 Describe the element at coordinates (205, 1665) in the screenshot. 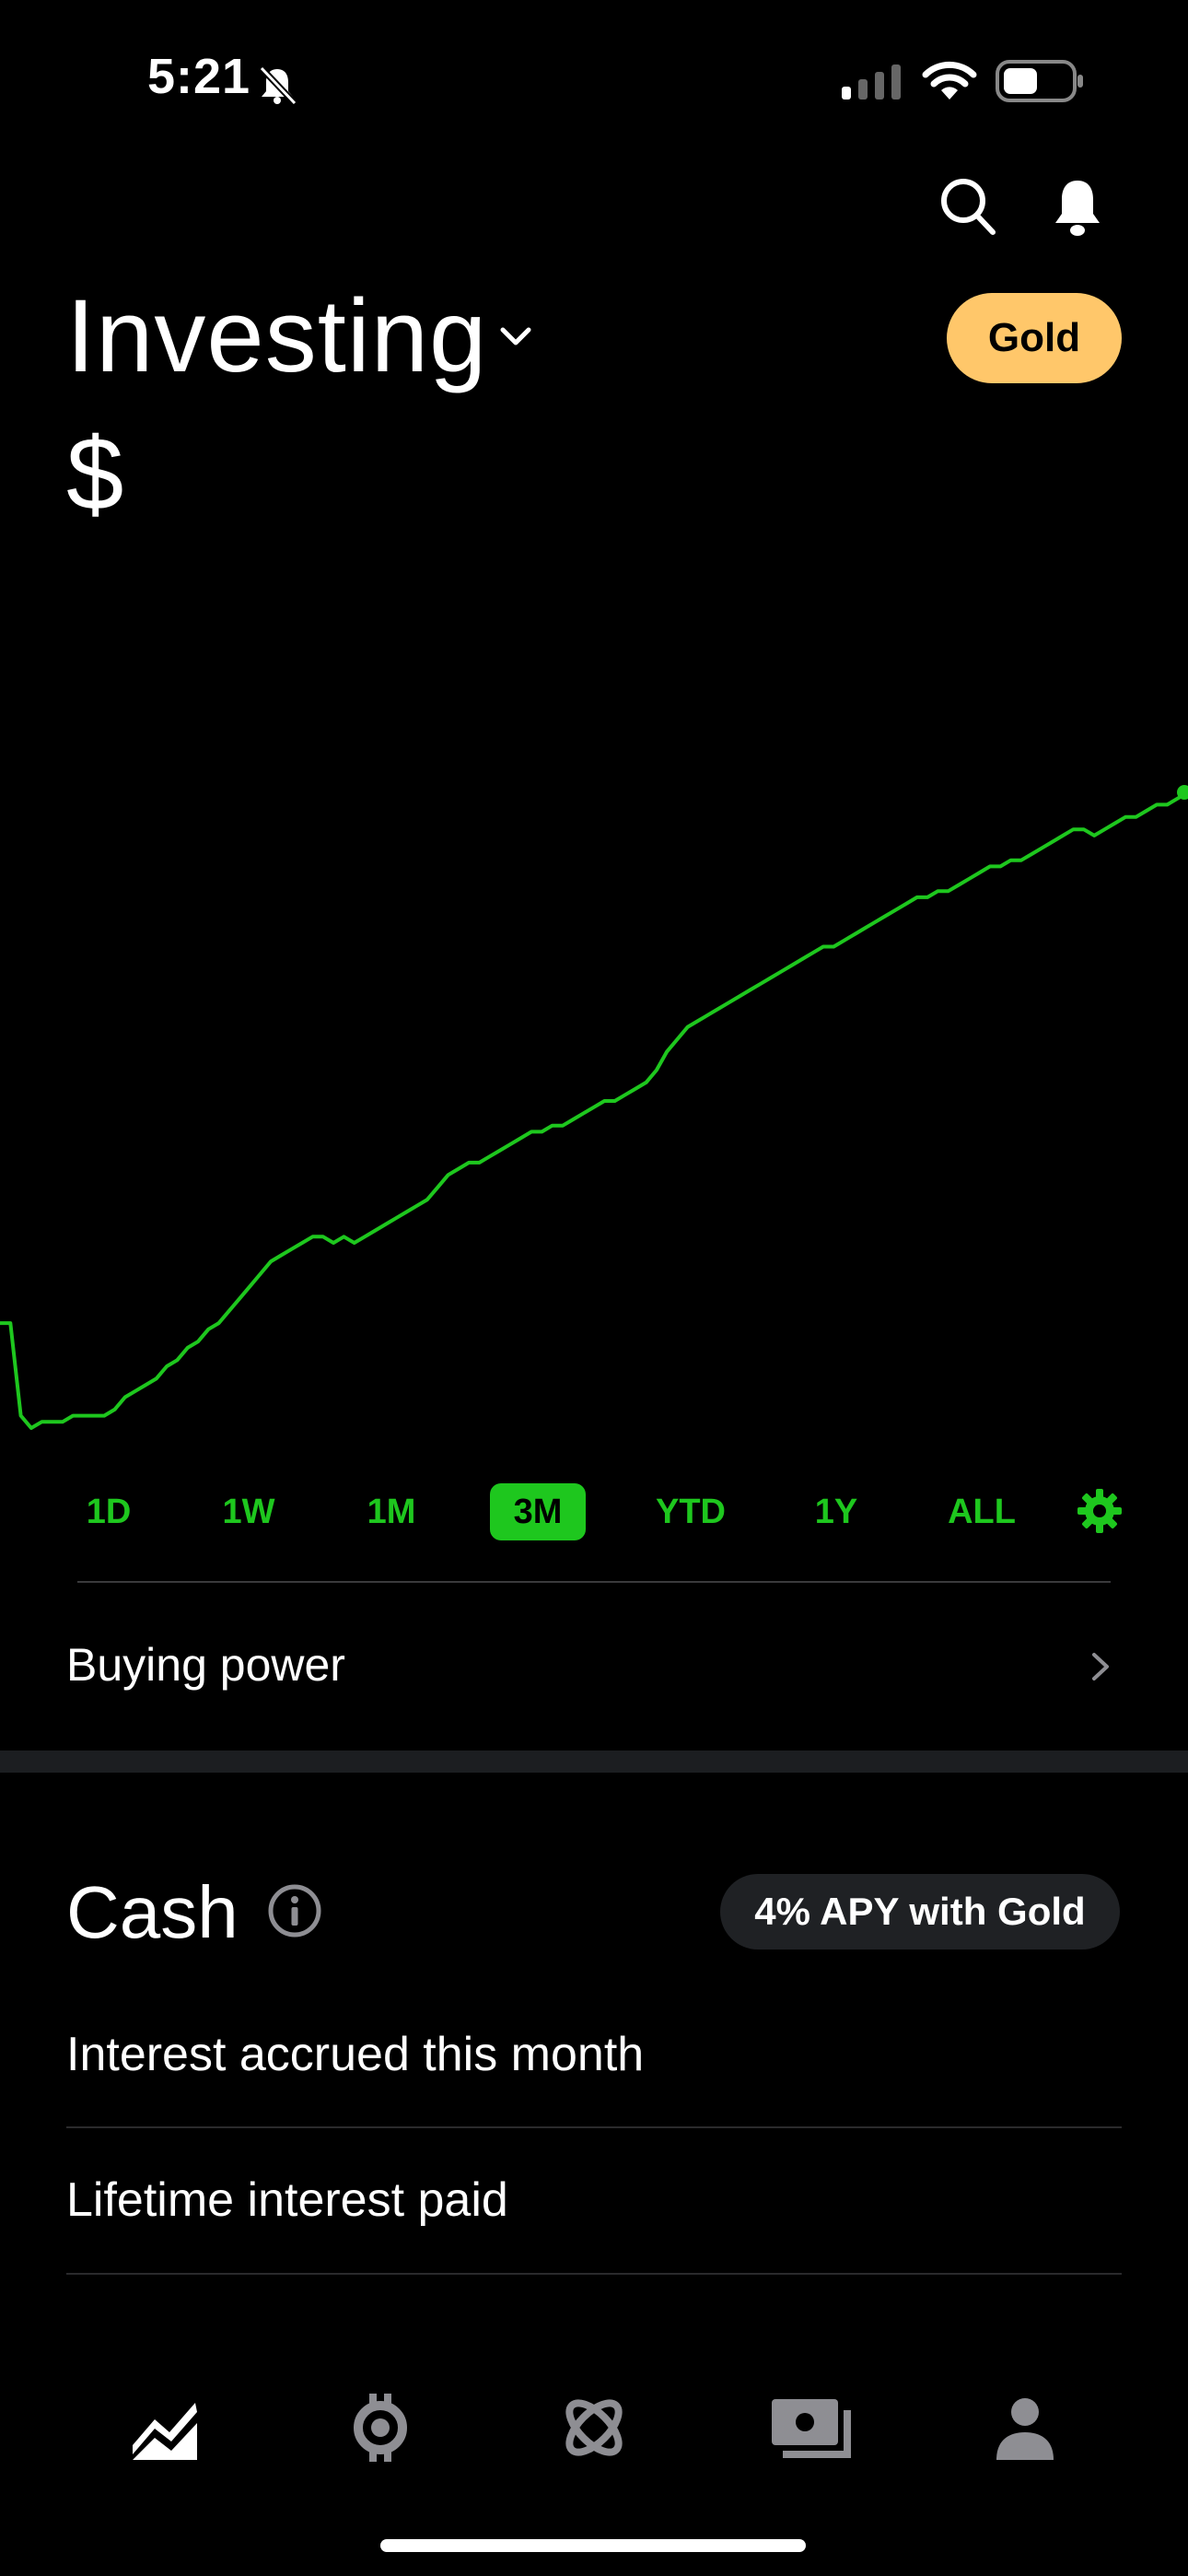

I see `buying-power-label: Buying power` at that location.